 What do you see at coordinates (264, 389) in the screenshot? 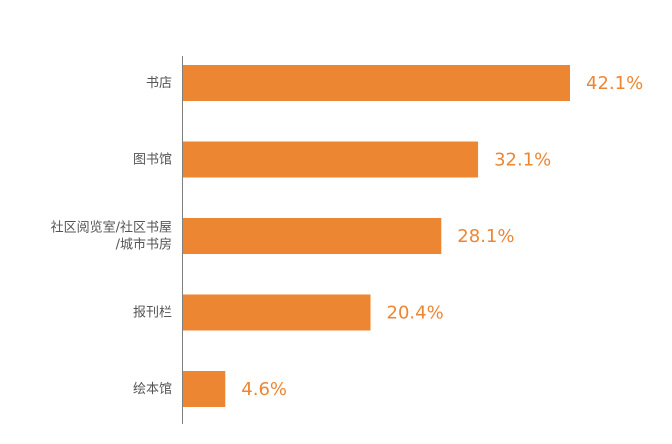
I see `value-label-4: 4.6%` at bounding box center [264, 389].